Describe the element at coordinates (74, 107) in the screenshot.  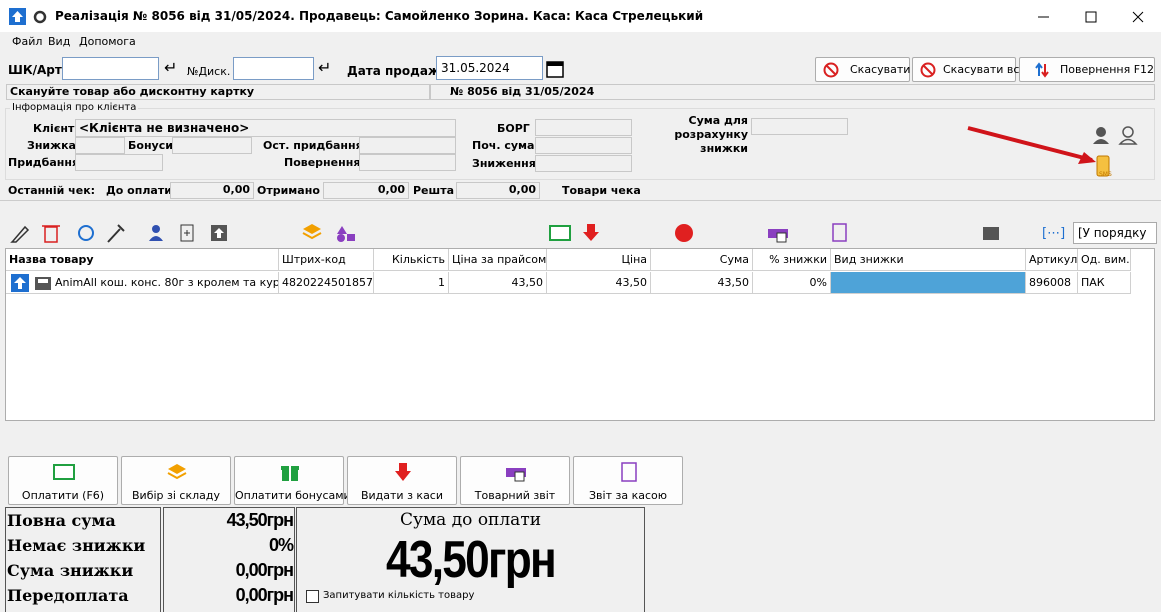
I see `group-title: Інформація про клієнта` at that location.